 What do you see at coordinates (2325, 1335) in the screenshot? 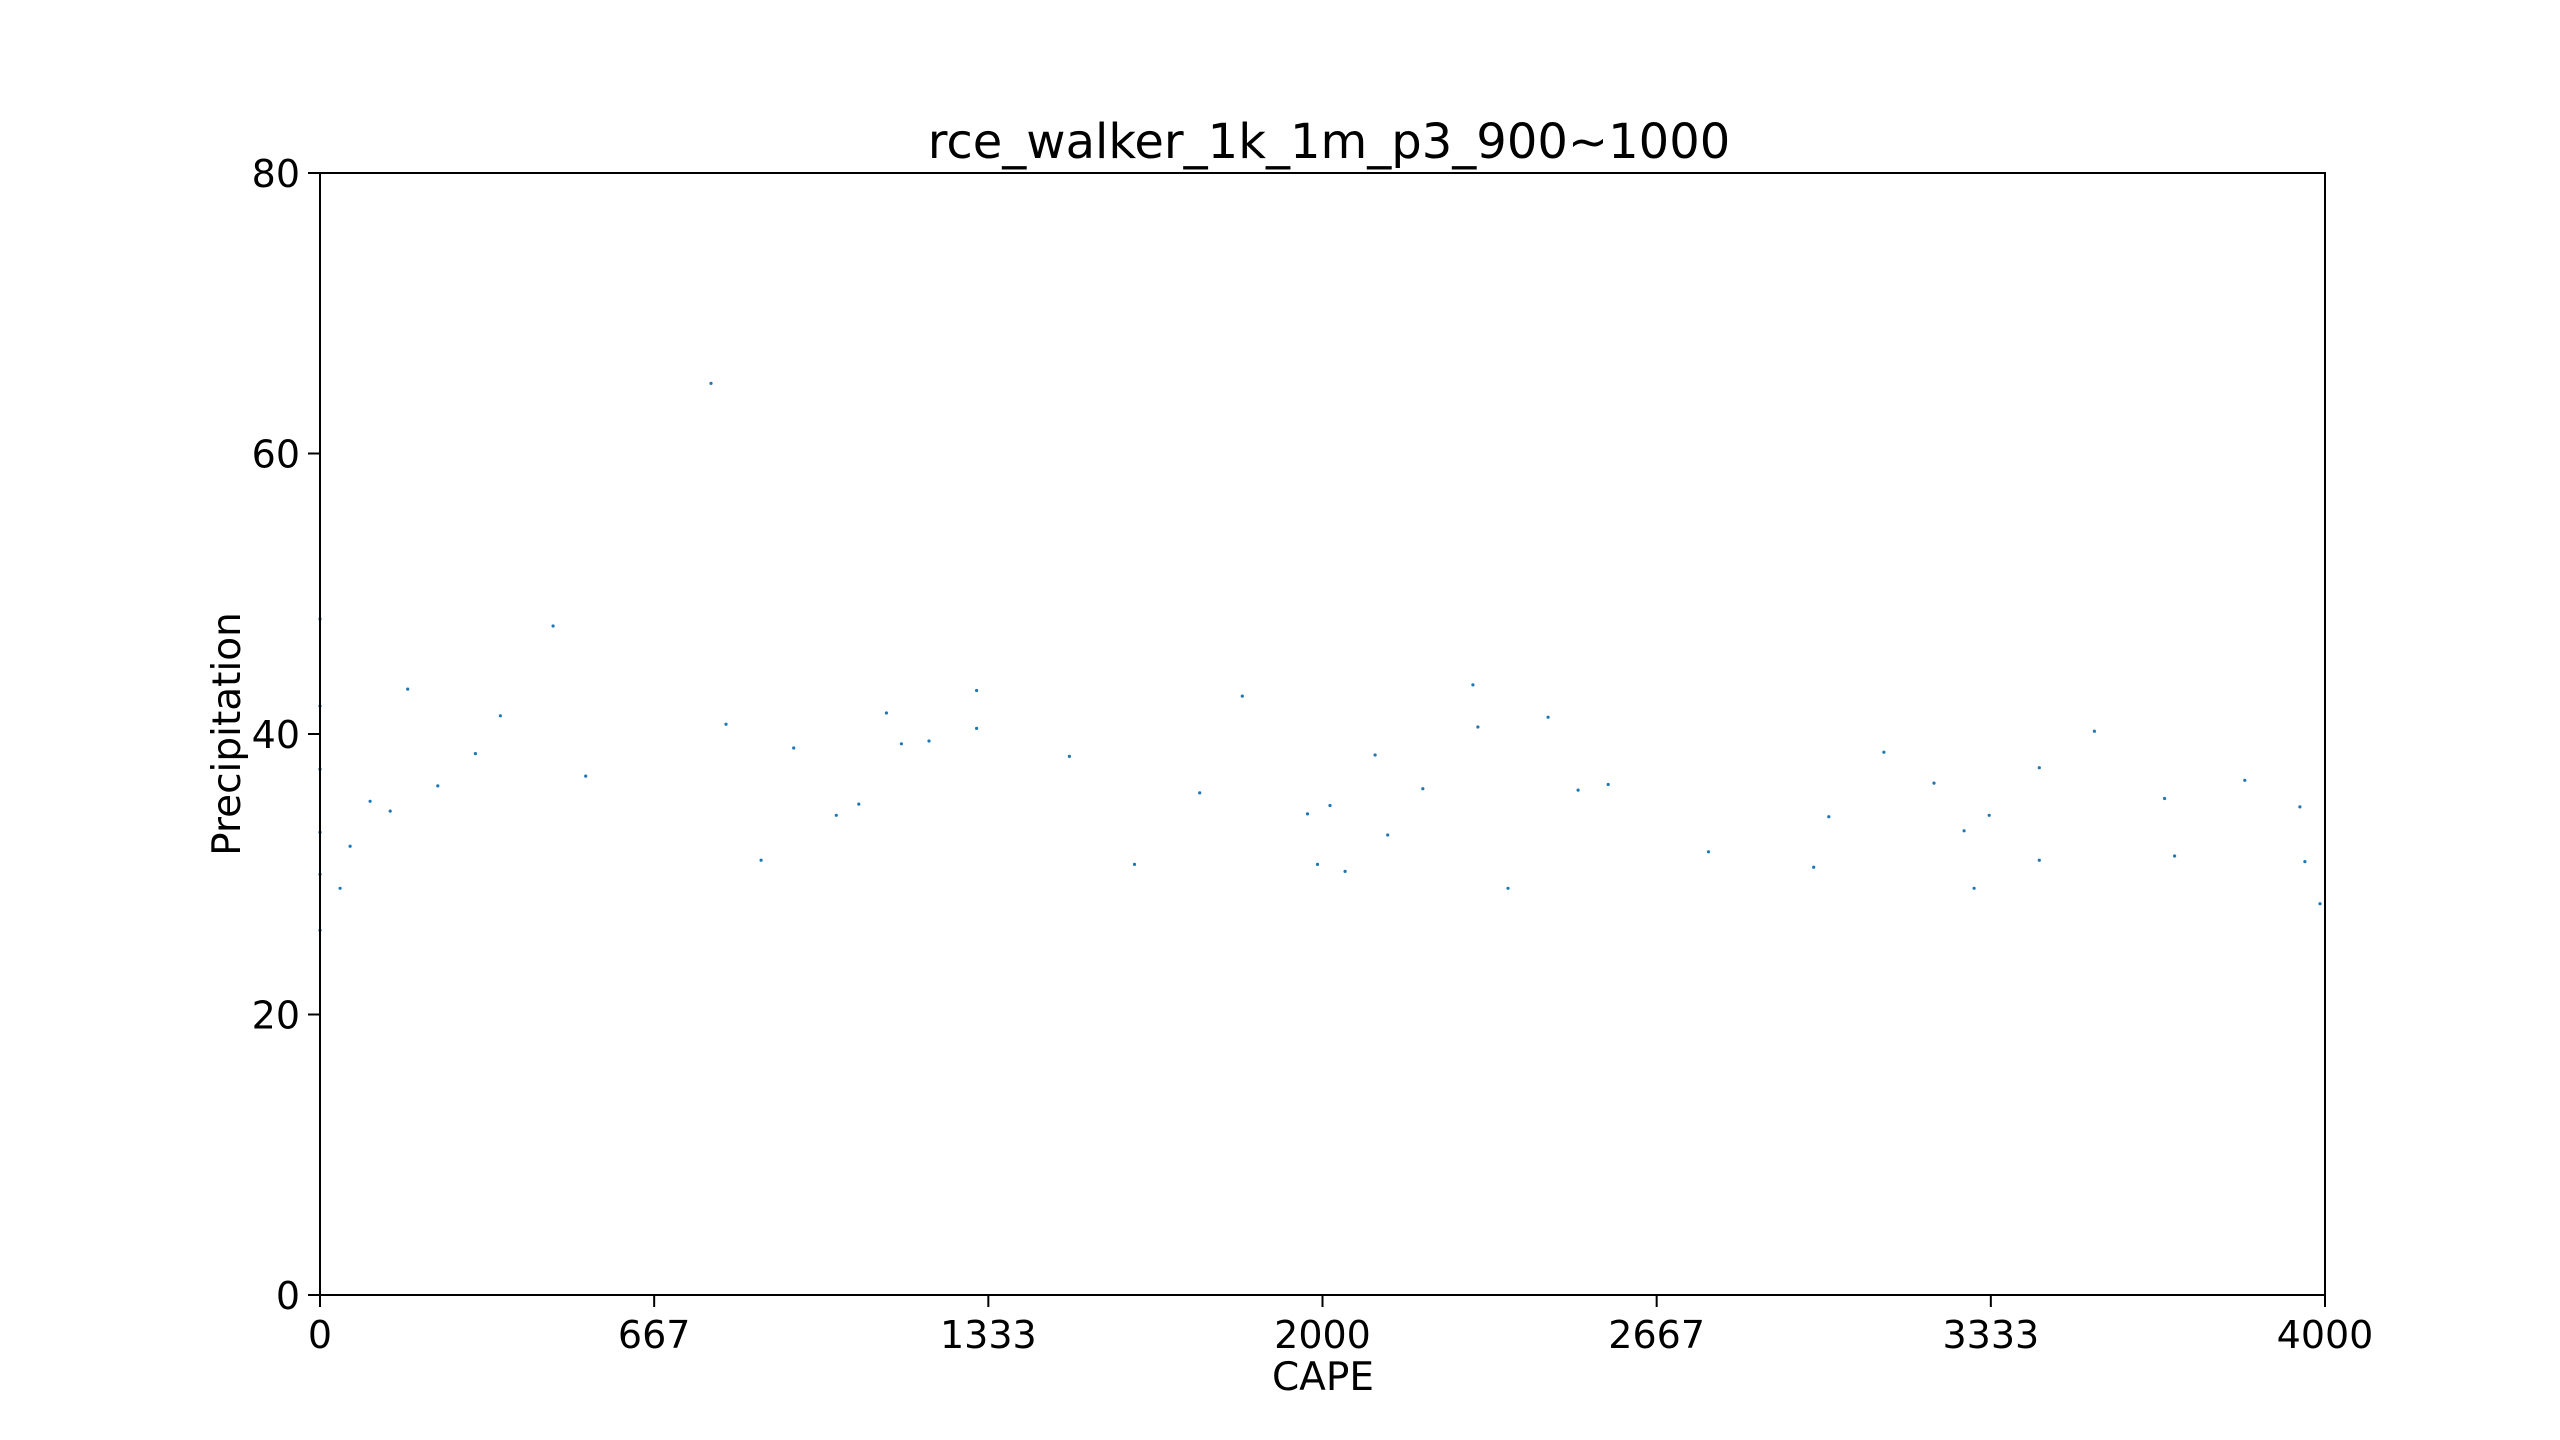
I see `x-tick-label: 4000` at bounding box center [2325, 1335].